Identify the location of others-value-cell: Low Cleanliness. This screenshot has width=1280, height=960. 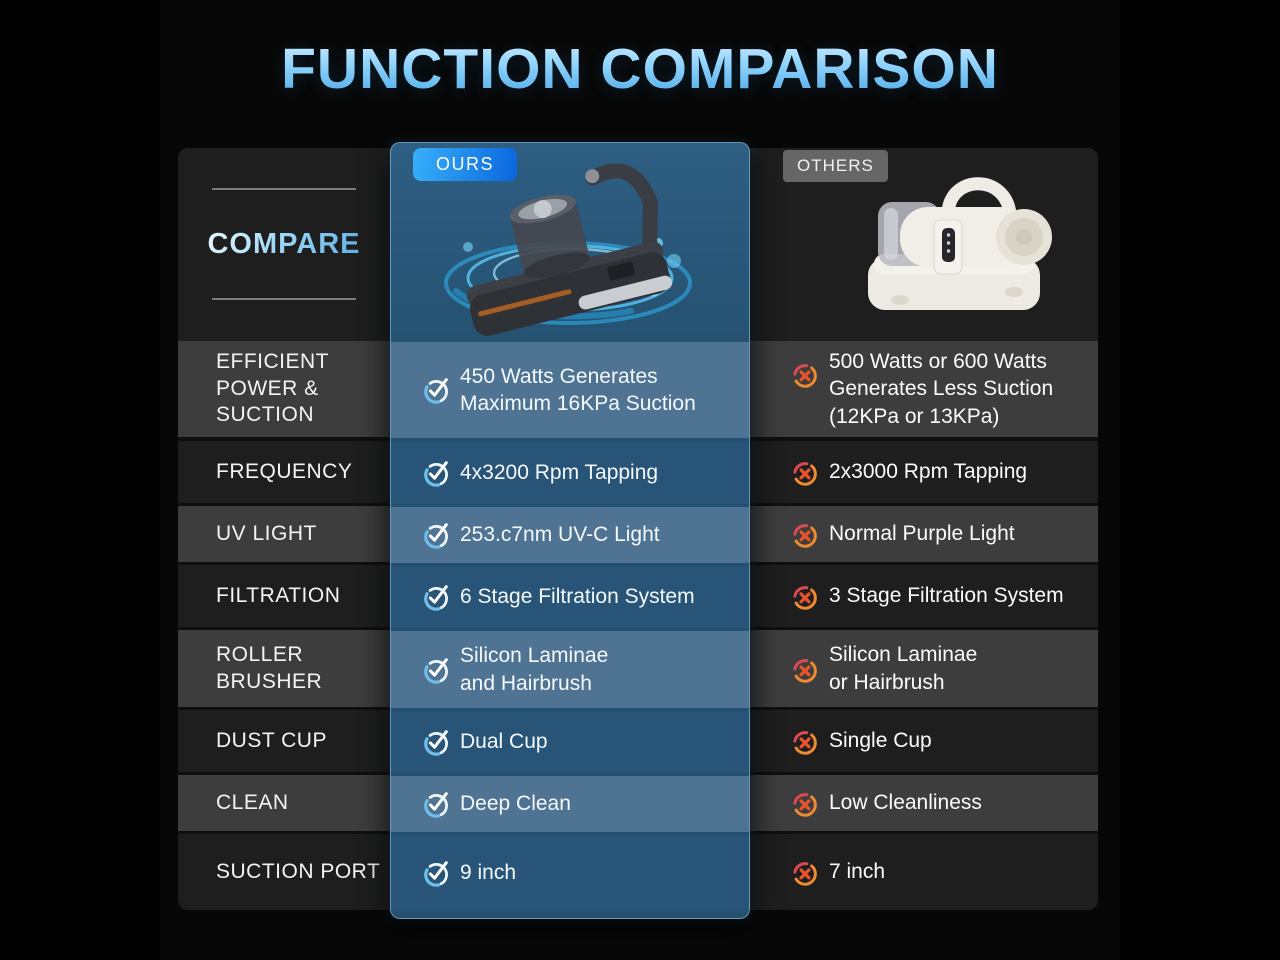
(924, 803).